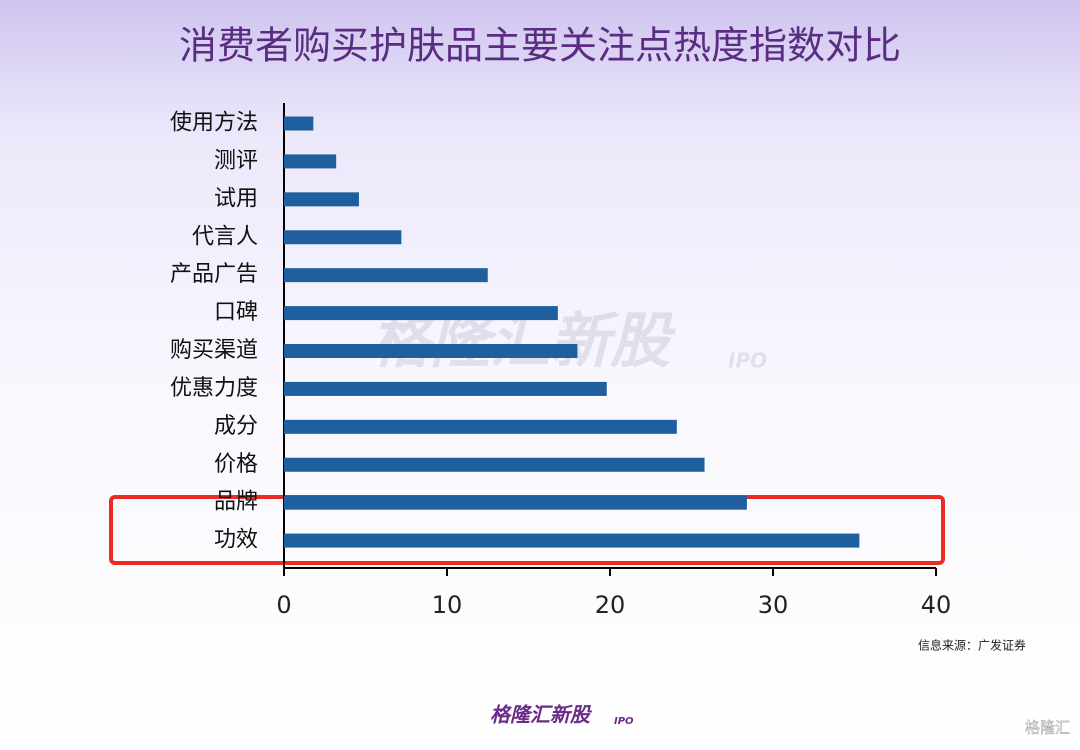  I want to click on y-tick-label: 成分, so click(236, 426).